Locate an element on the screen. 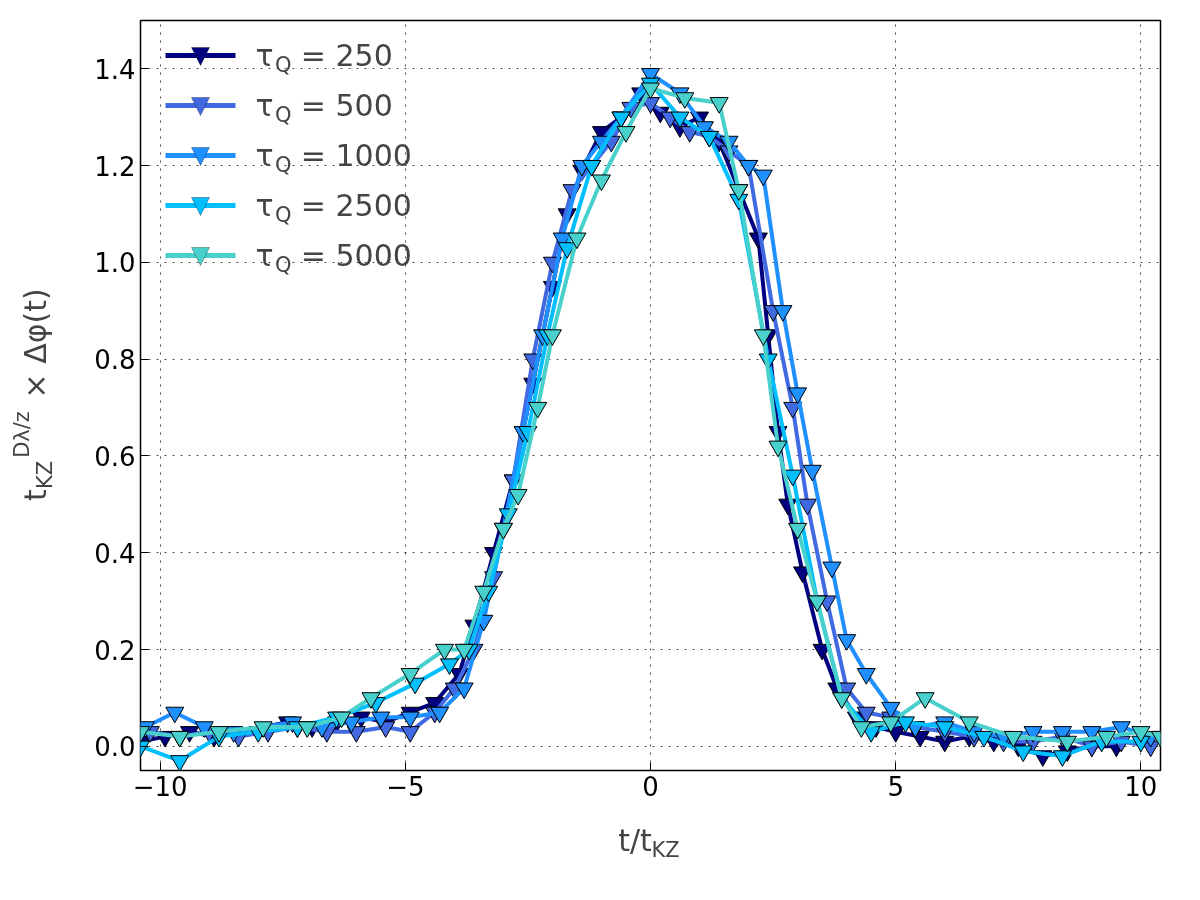 This screenshot has height=900, width=1200. y-tick-label: 0.8 is located at coordinates (115, 360).